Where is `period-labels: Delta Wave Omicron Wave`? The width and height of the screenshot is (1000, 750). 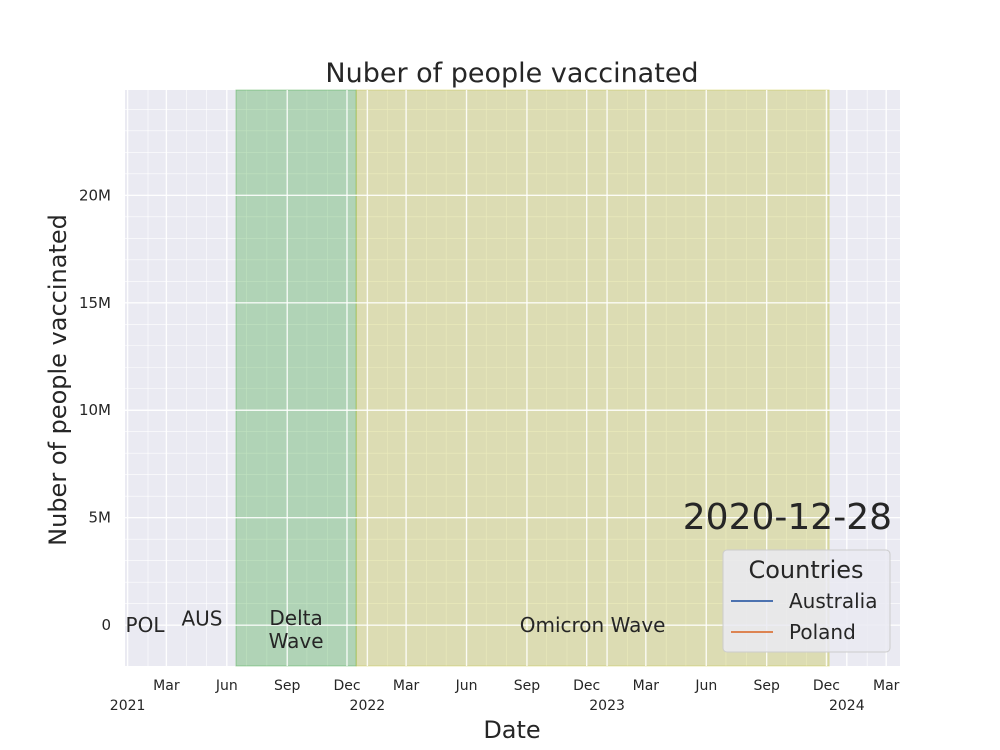 period-labels: Delta Wave Omicron Wave is located at coordinates (467, 629).